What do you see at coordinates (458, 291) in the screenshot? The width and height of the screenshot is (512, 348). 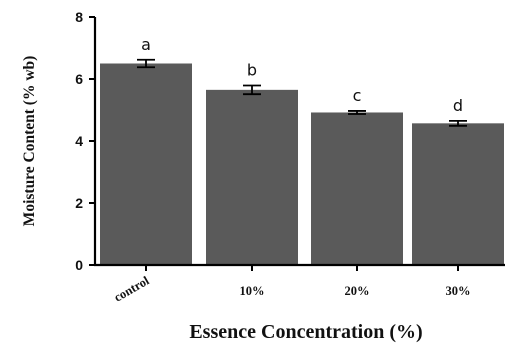 I see `x-tick-label-4: 30%` at bounding box center [458, 291].